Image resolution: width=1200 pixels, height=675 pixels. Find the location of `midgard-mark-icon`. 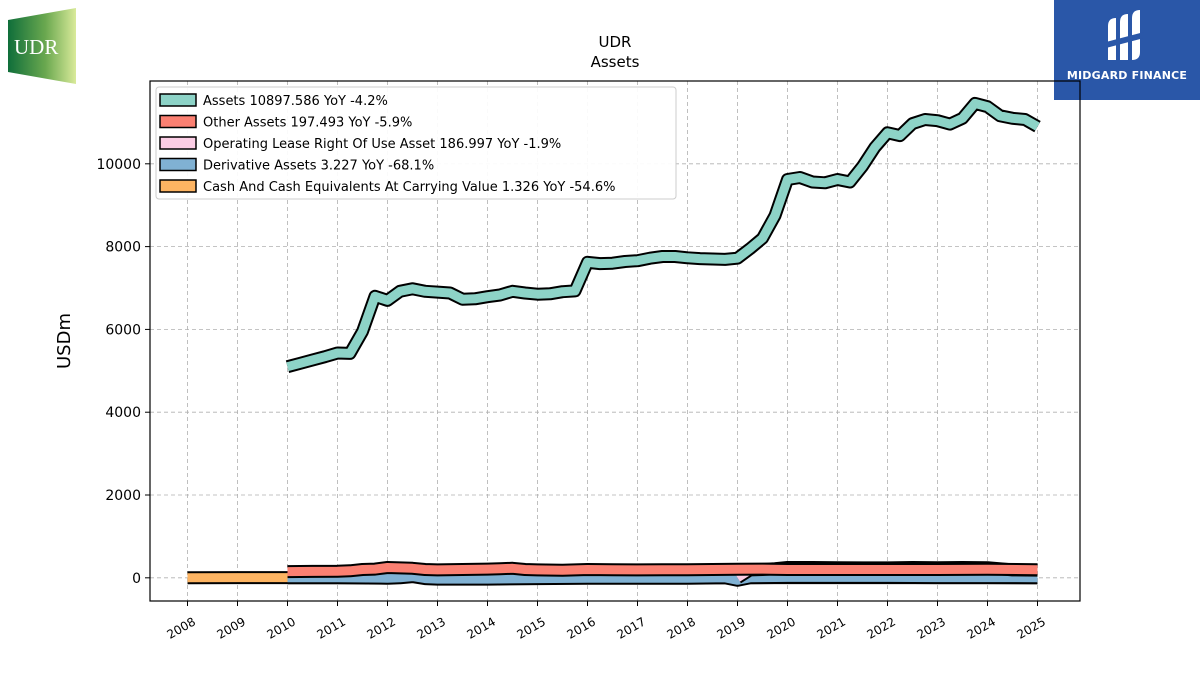

midgard-mark-icon is located at coordinates (1125, 35).